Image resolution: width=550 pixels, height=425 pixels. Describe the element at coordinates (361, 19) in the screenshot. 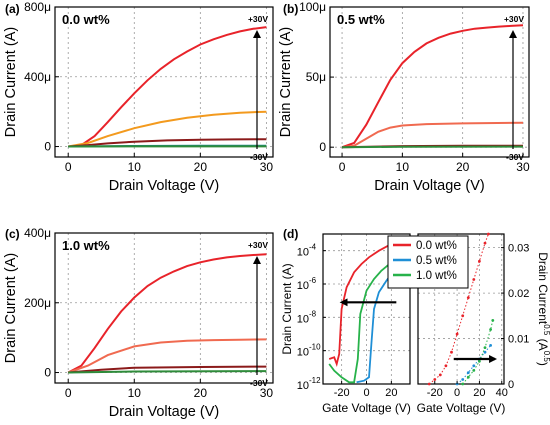

I see `composition-annotation: 0.5 wt%` at that location.